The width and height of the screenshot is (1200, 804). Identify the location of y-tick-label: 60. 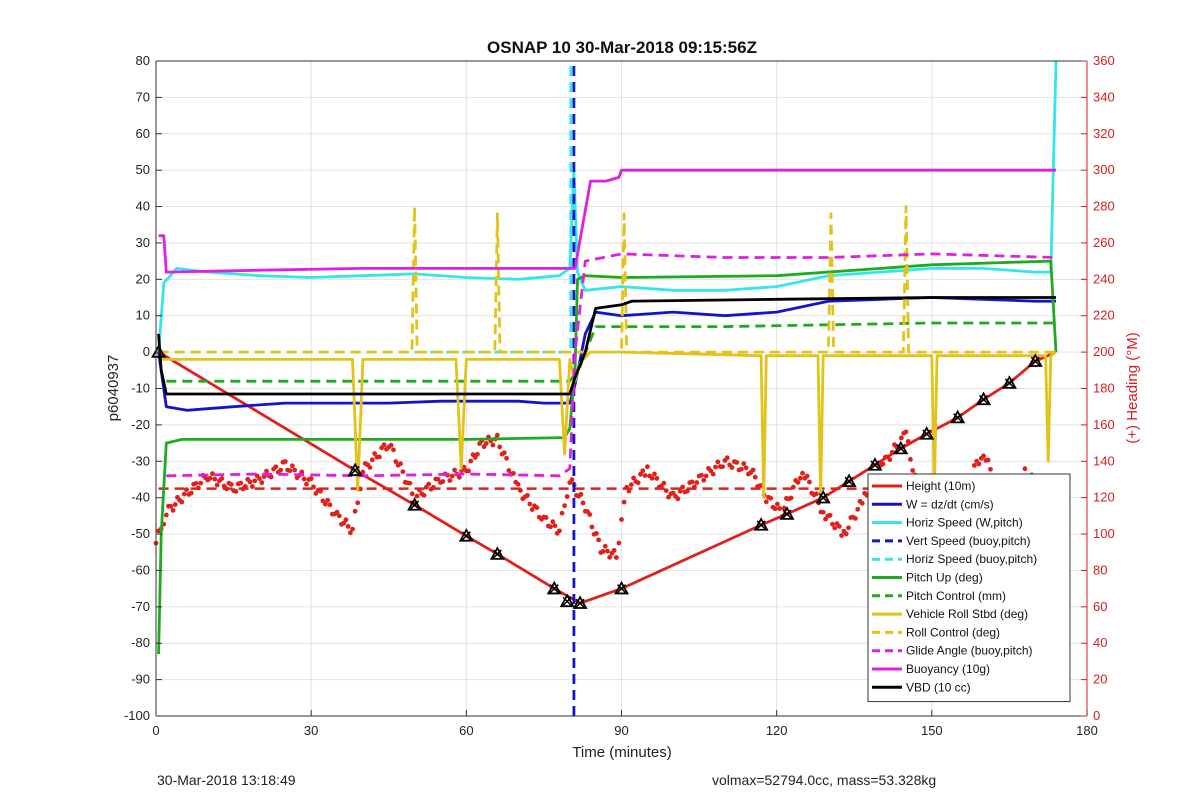
(143, 133).